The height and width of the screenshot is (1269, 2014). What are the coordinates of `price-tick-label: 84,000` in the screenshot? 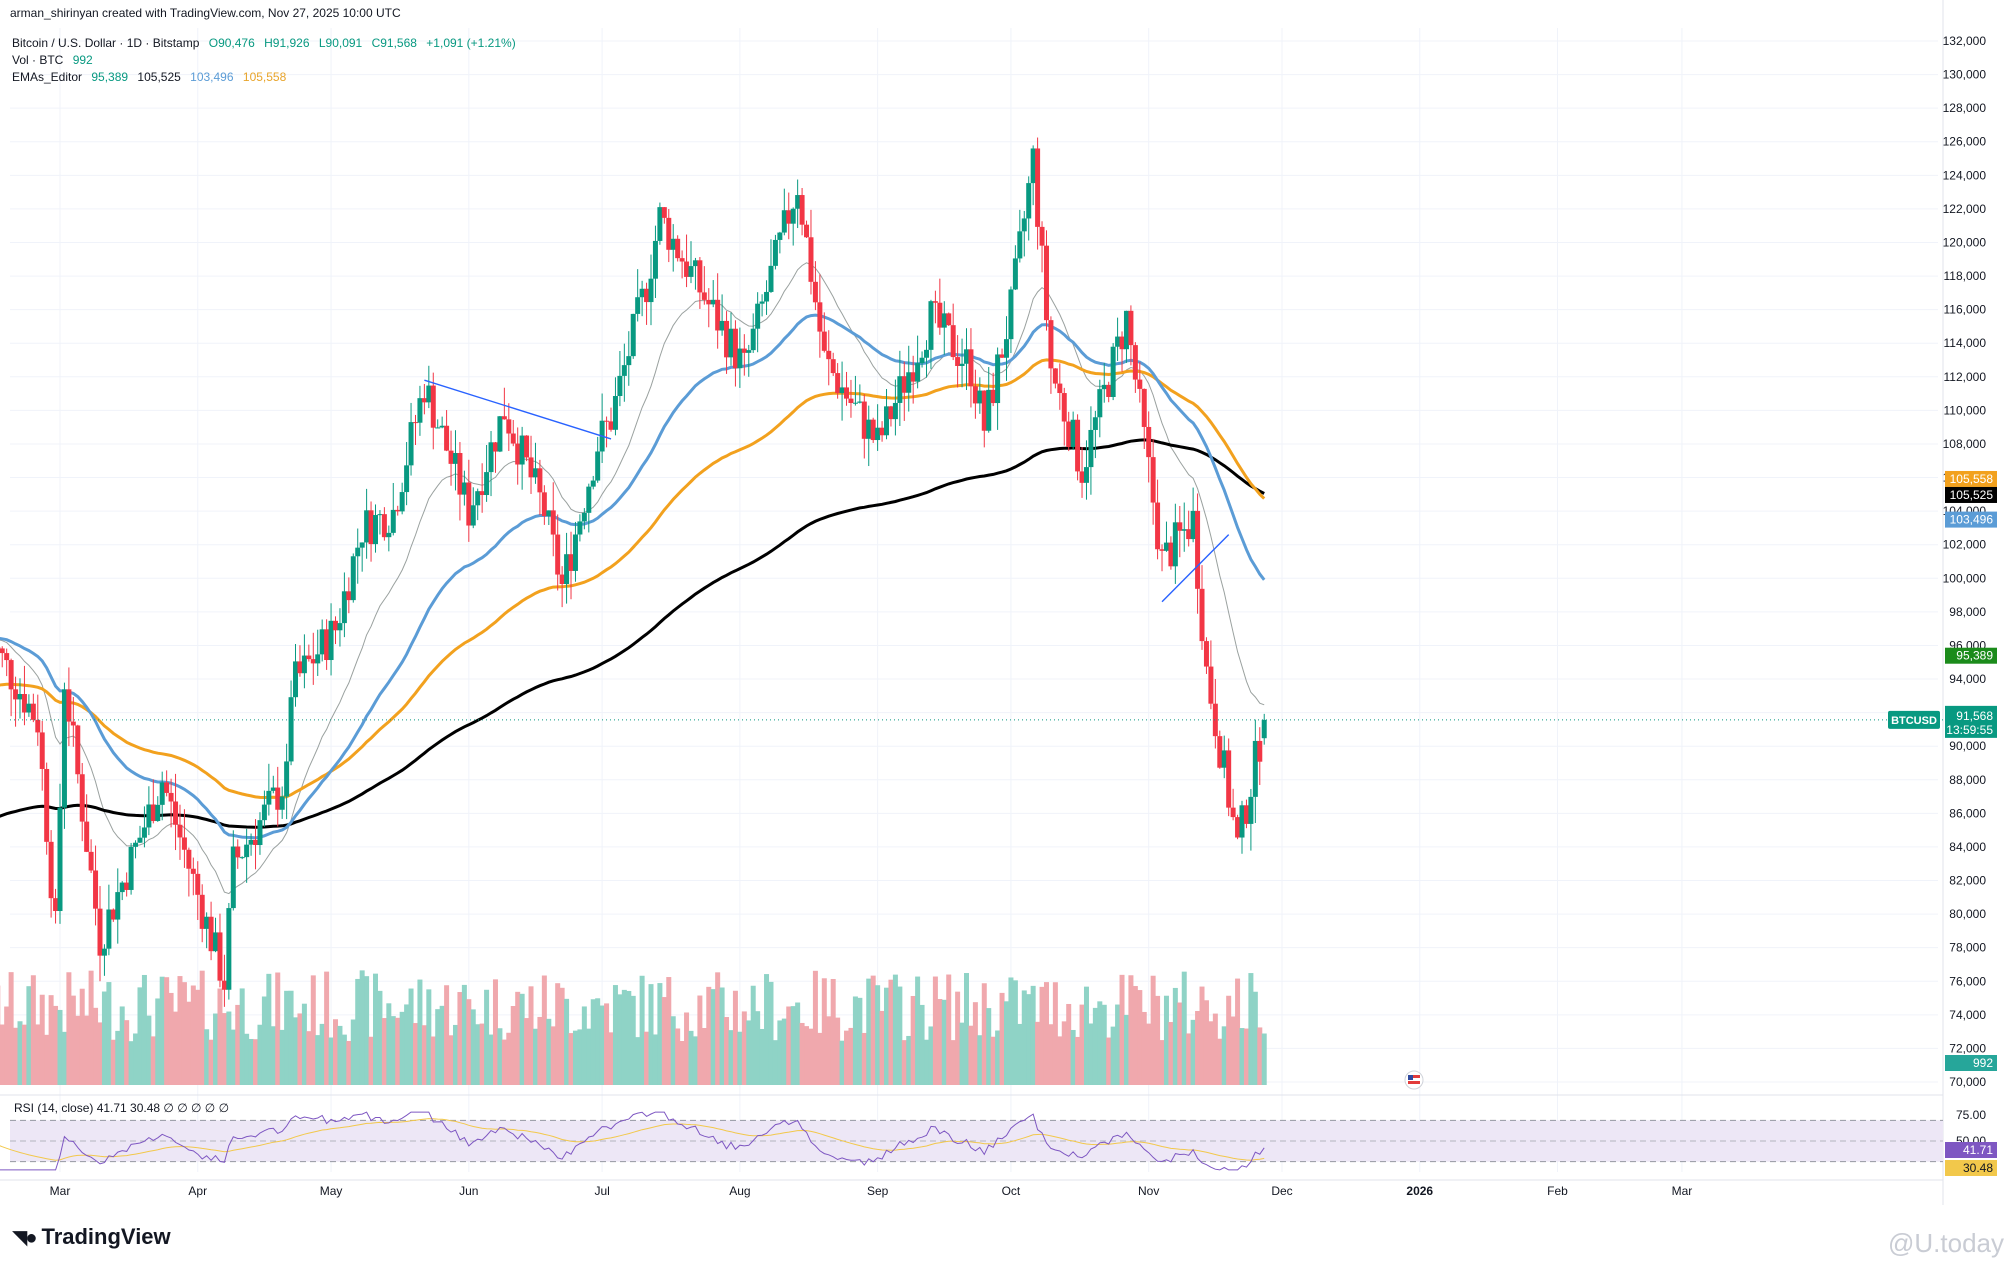 It's located at (1967, 847).